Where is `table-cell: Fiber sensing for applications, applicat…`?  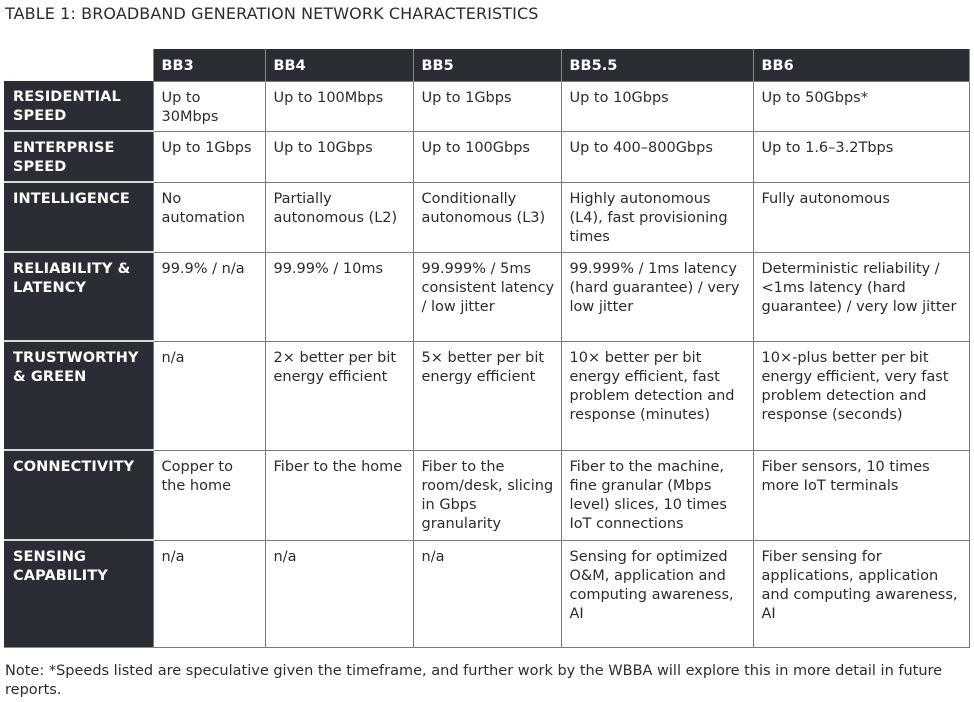
table-cell: Fiber sensing for applications, applicat… is located at coordinates (861, 593).